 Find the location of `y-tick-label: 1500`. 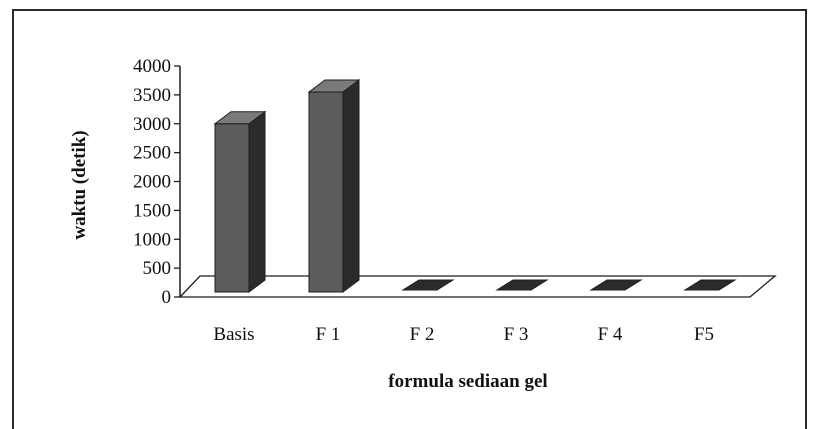

y-tick-label: 1500 is located at coordinates (152, 210).